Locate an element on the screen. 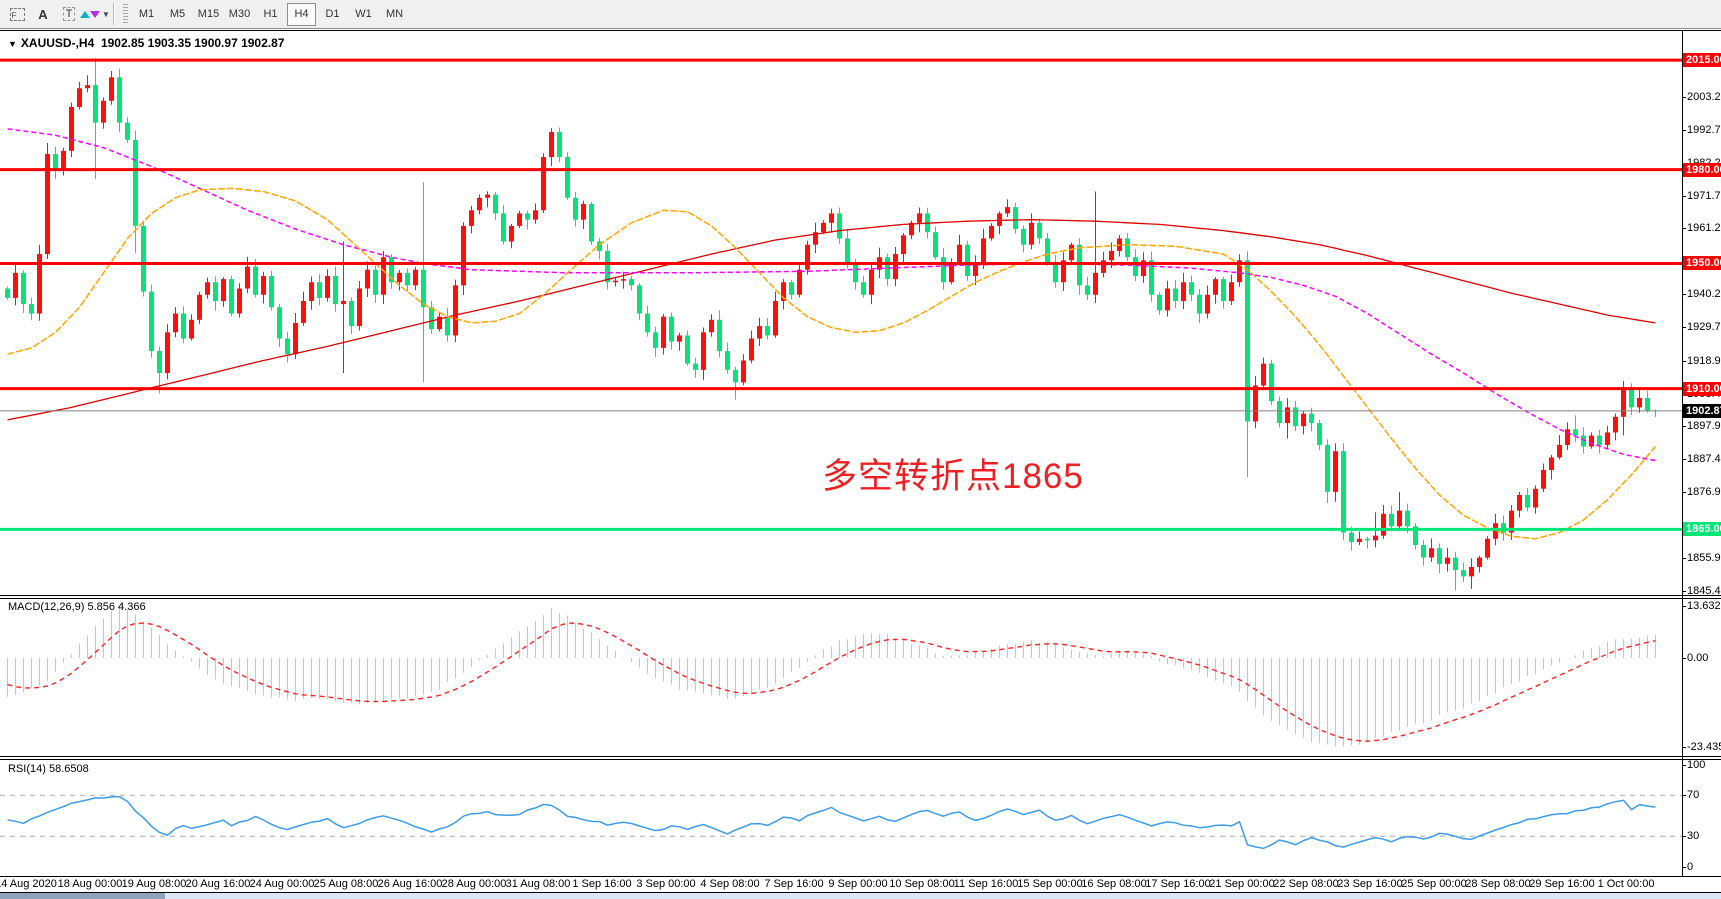 Image resolution: width=1721 pixels, height=899 pixels. separator-macd-rsi-a is located at coordinates (860, 756).